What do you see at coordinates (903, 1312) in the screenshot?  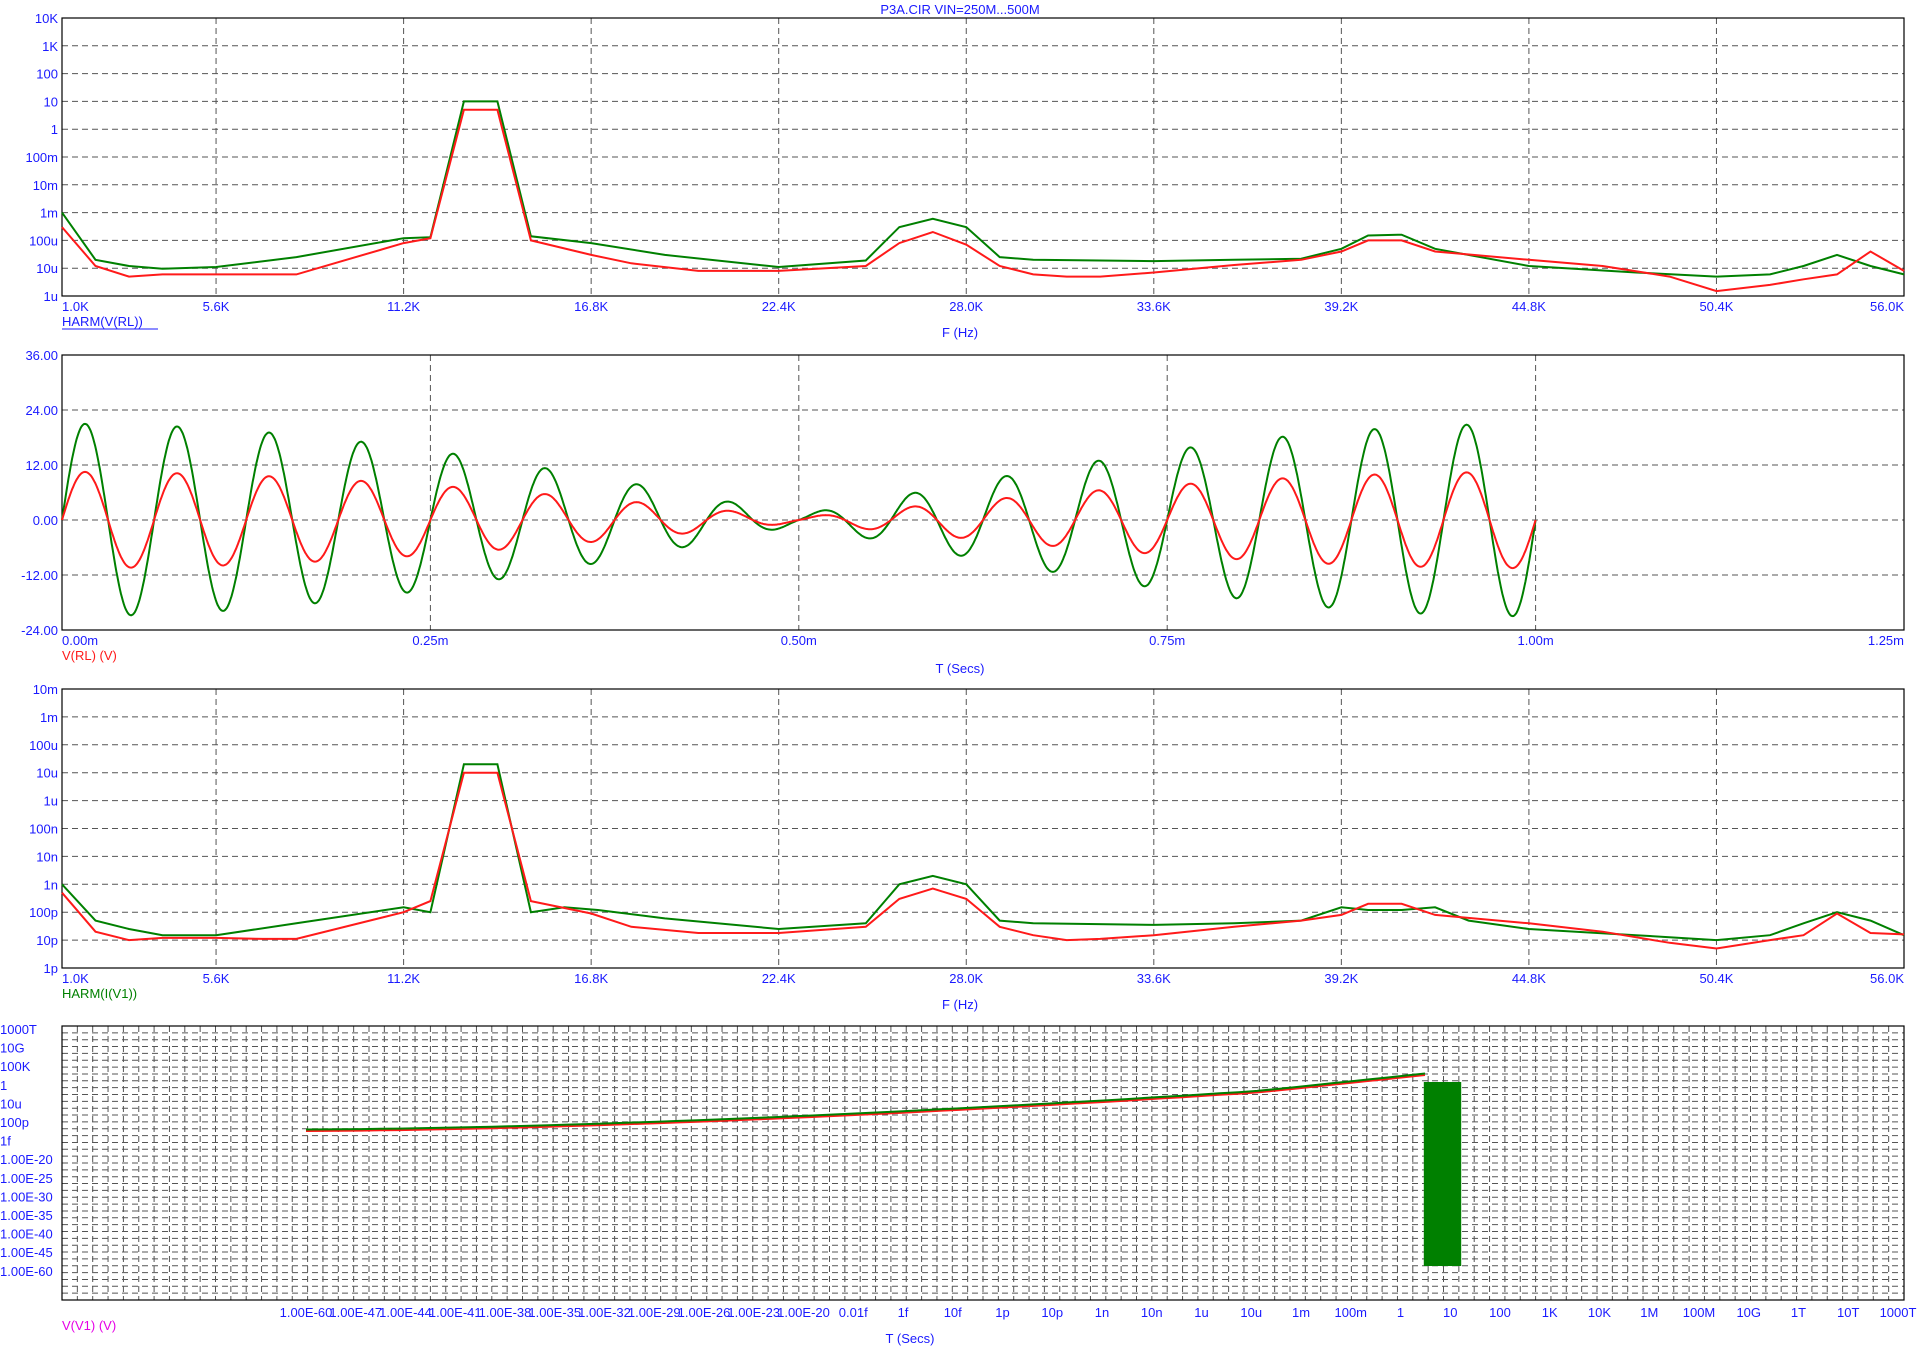 I see `x-tick-label: 1f` at bounding box center [903, 1312].